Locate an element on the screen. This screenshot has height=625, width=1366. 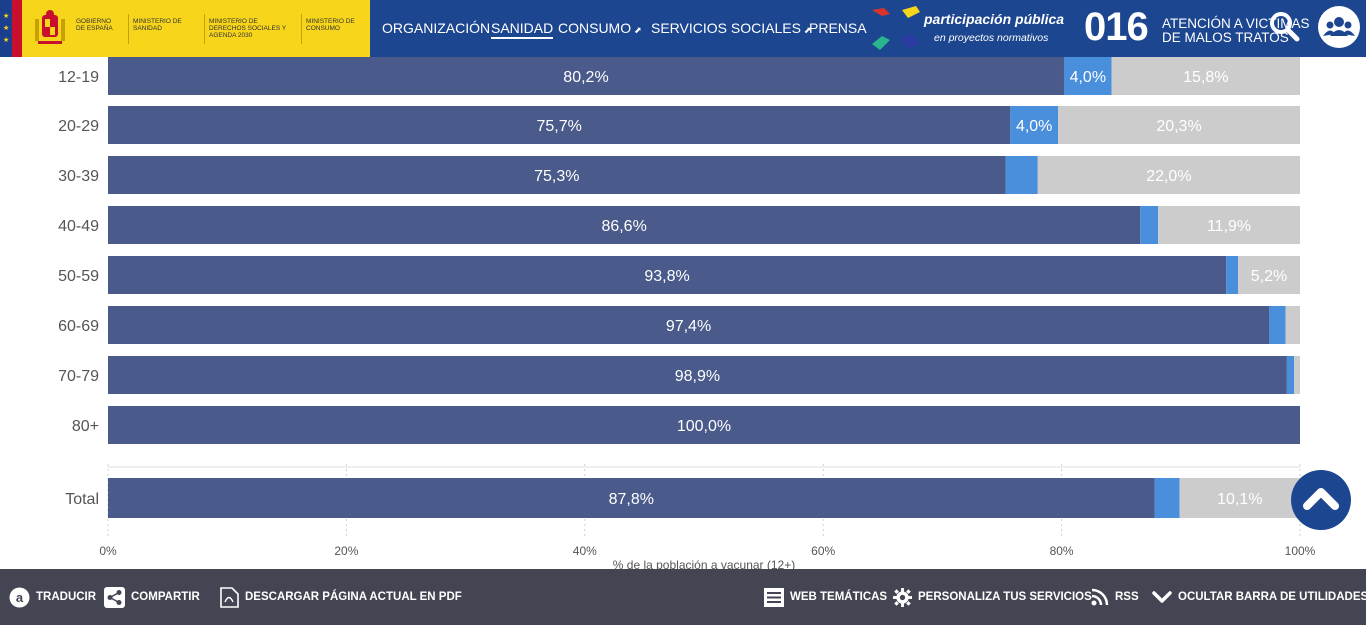
share-button: COMPARTIR is located at coordinates (152, 597).